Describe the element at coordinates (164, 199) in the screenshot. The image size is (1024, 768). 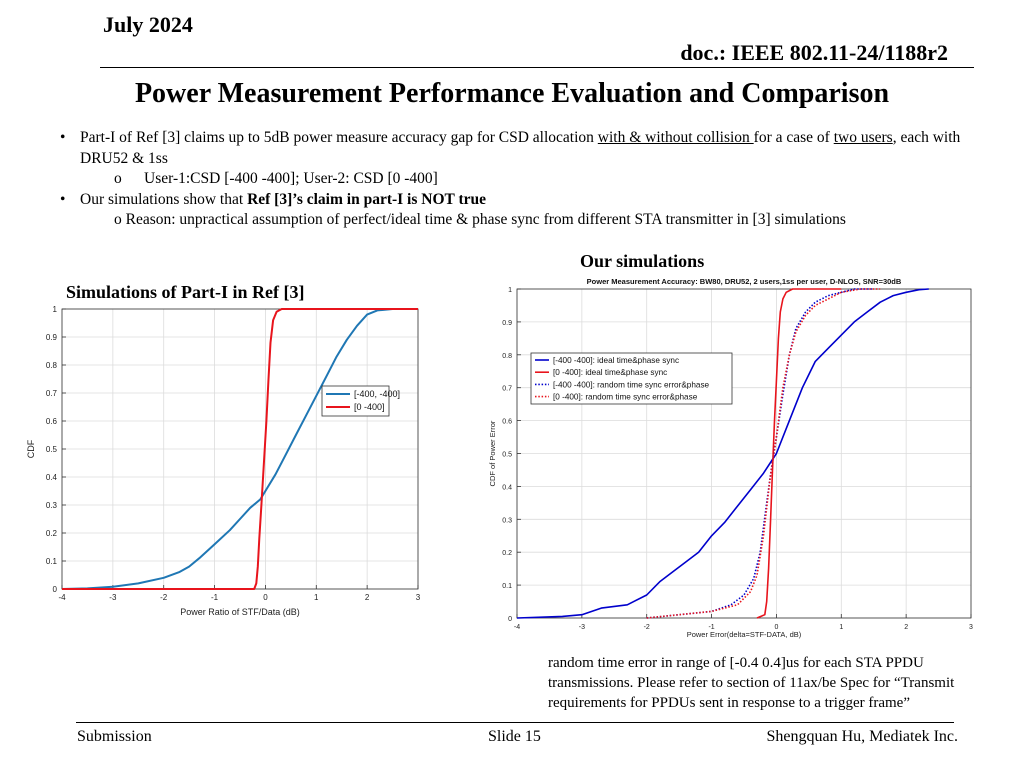
I see `bullet-2-text: Our simulations show that` at that location.